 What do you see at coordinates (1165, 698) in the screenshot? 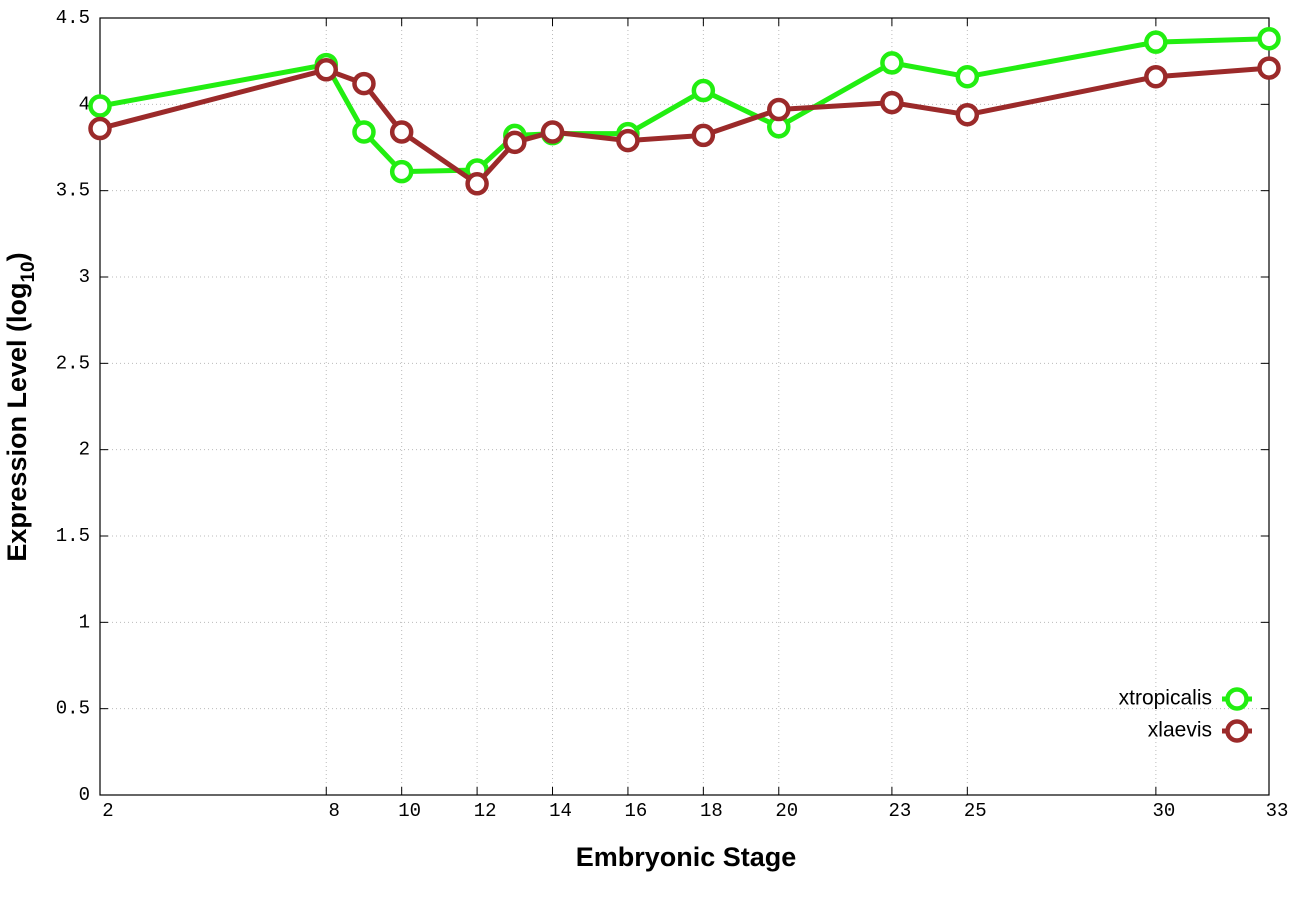
I see `legend-label: xtropicalis` at bounding box center [1165, 698].